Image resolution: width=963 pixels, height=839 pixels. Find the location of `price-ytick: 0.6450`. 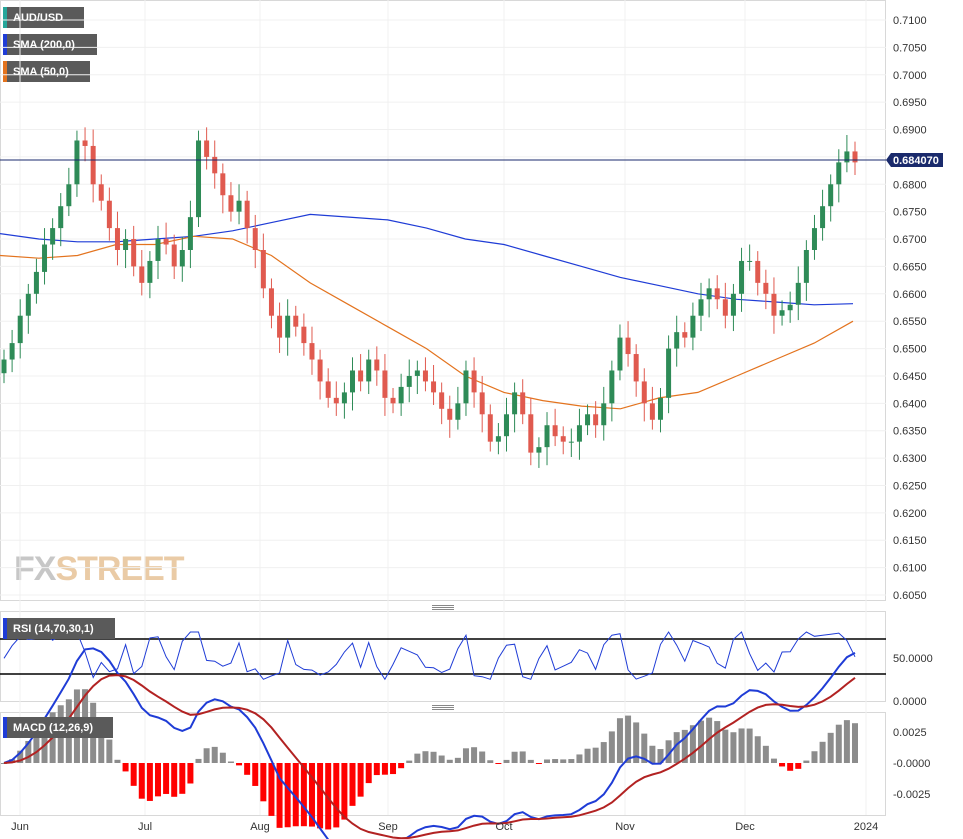

price-ytick: 0.6450 is located at coordinates (910, 377).